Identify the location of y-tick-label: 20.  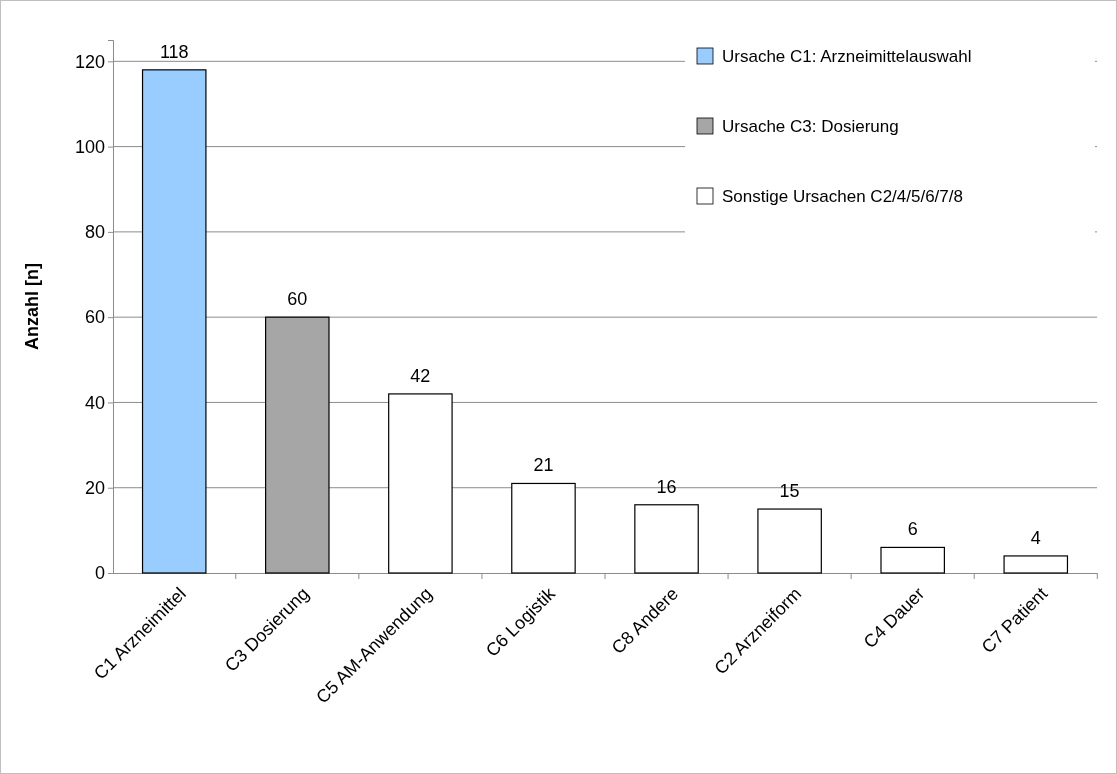
(94, 487).